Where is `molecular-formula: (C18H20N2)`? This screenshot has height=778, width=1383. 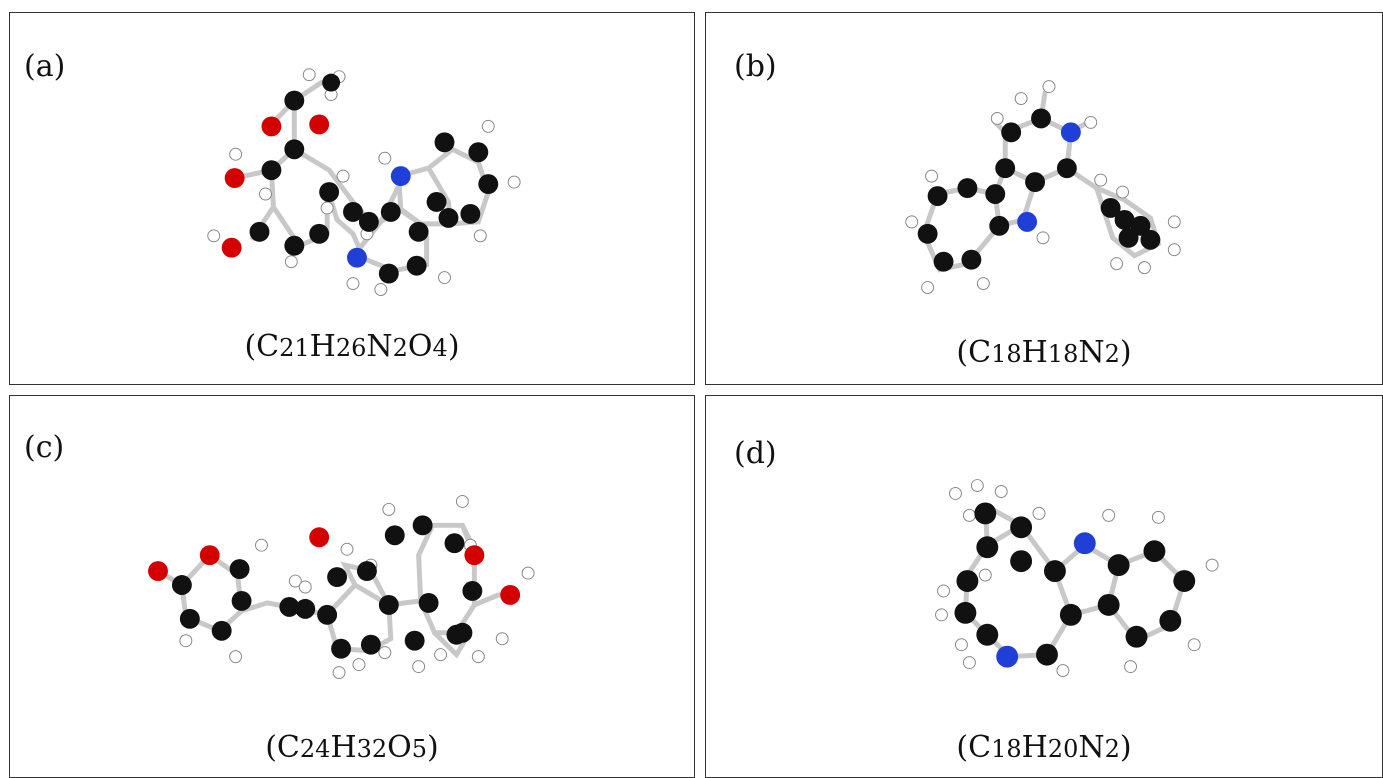 molecular-formula: (C18H20N2) is located at coordinates (1044, 747).